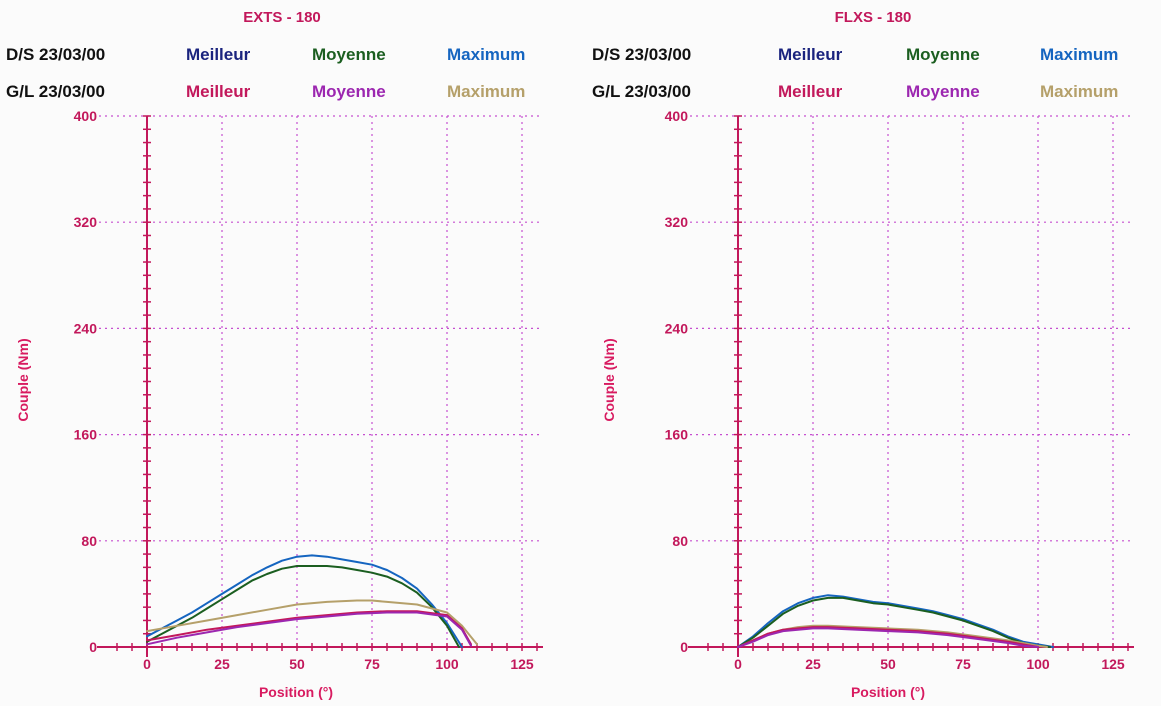 The image size is (1161, 706). Describe the element at coordinates (282, 17) in the screenshot. I see `chart-title: EXTS - 180` at that location.